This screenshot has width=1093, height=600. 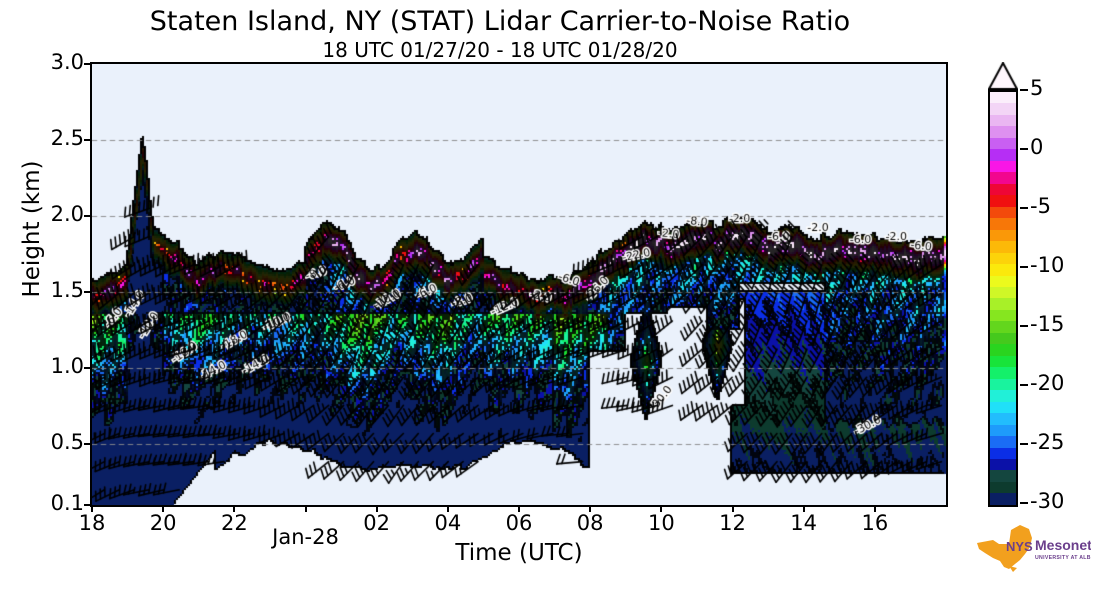 I want to click on logo-nys-text: NYS, so click(x=1019, y=546).